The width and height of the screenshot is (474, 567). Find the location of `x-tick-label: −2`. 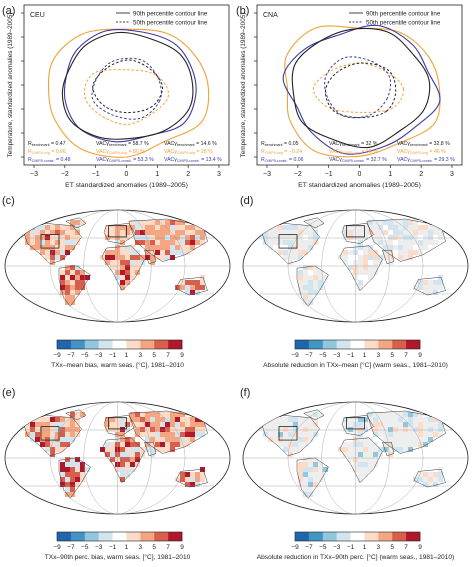

x-tick-label: −2 is located at coordinates (298, 174).